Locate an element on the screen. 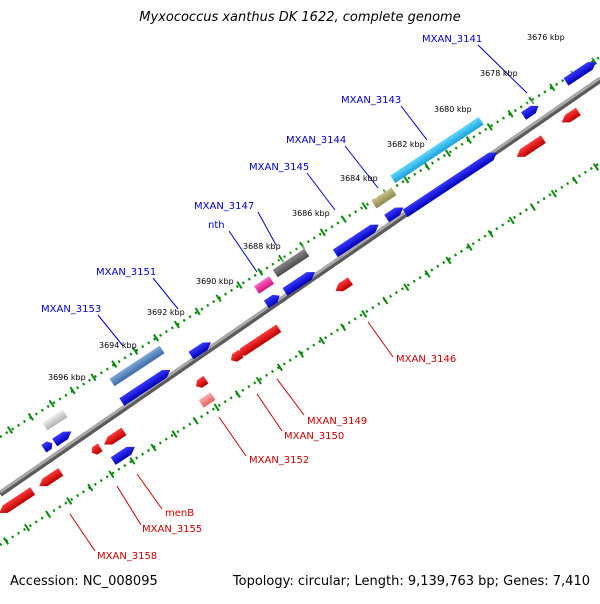 Image resolution: width=600 pixels, height=604 pixels. gene-feature-rev-c is located at coordinates (50, 476).